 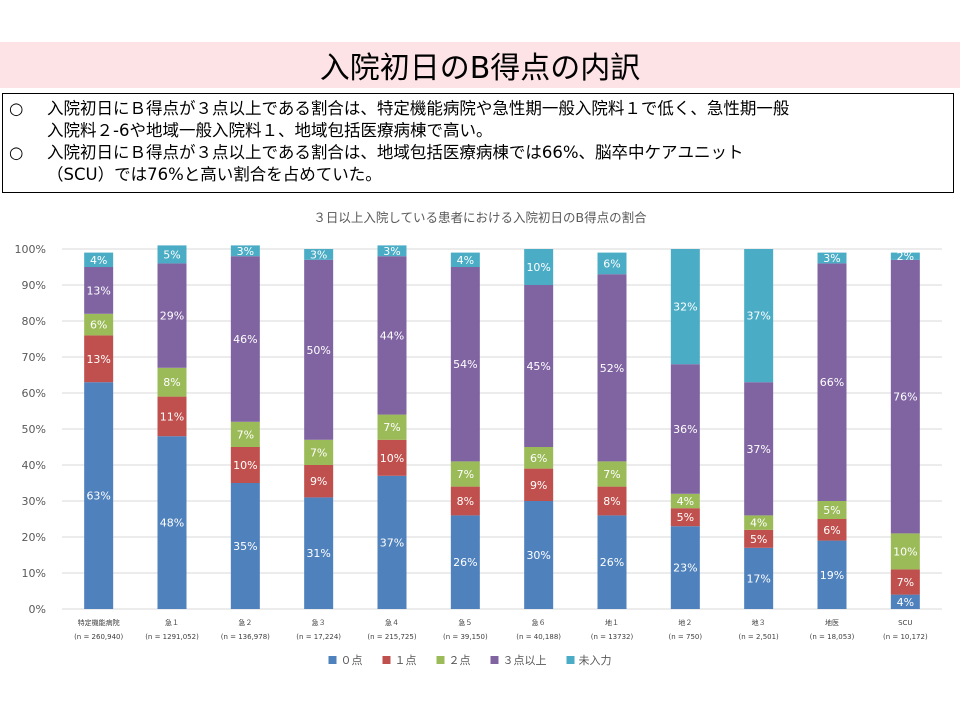 I want to click on data-label: 2%, so click(x=905, y=256).